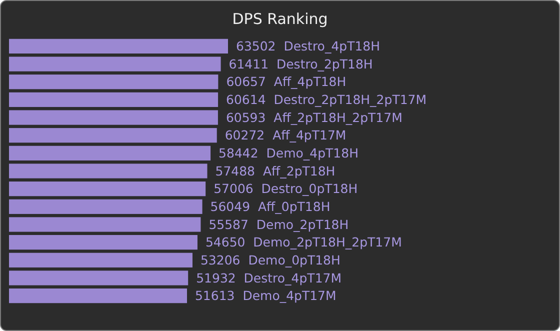 The height and width of the screenshot is (331, 560). I want to click on data-label: 55587 Demo_2pT18H, so click(278, 224).